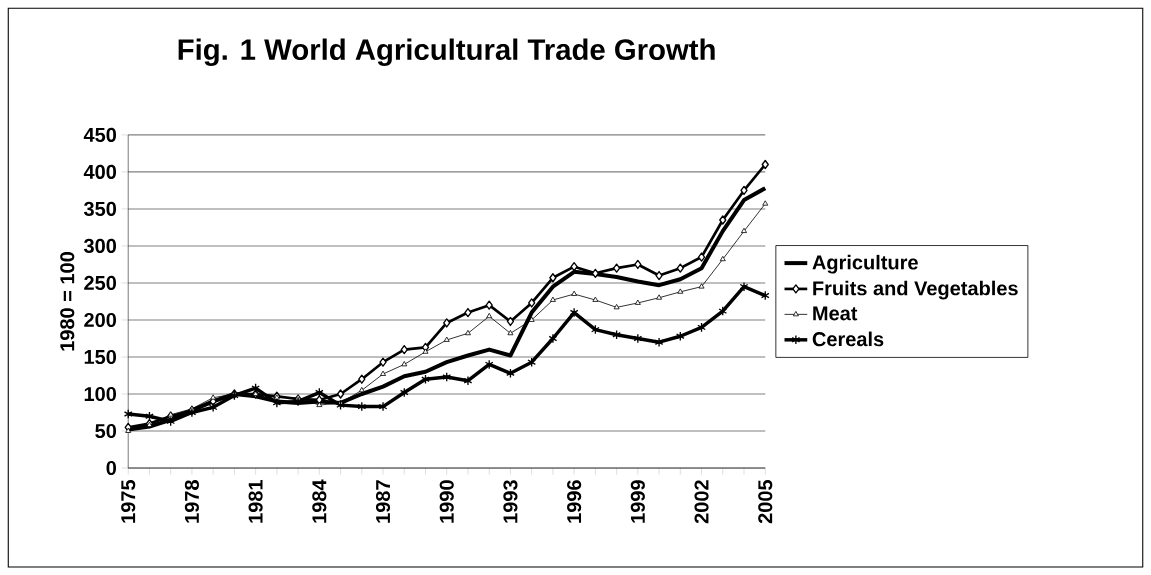 The image size is (1151, 575). I want to click on legend-label: Agriculture, so click(865, 264).